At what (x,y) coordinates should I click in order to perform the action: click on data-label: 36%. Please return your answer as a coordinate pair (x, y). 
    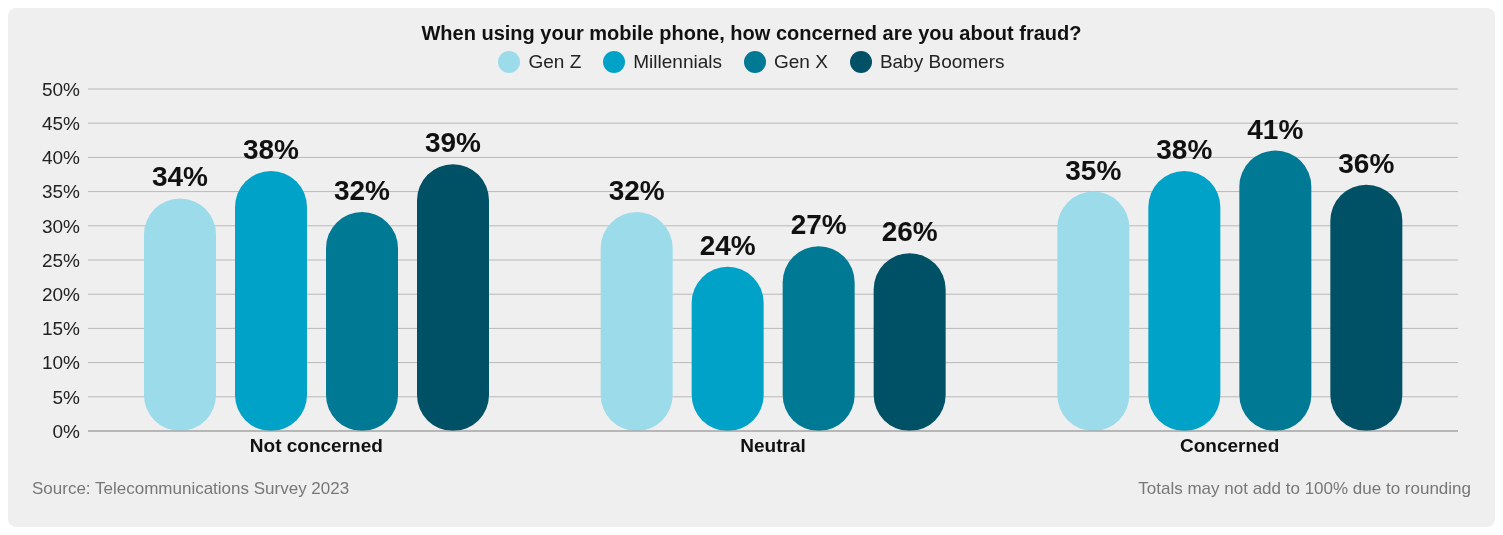
    Looking at the image, I should click on (1366, 163).